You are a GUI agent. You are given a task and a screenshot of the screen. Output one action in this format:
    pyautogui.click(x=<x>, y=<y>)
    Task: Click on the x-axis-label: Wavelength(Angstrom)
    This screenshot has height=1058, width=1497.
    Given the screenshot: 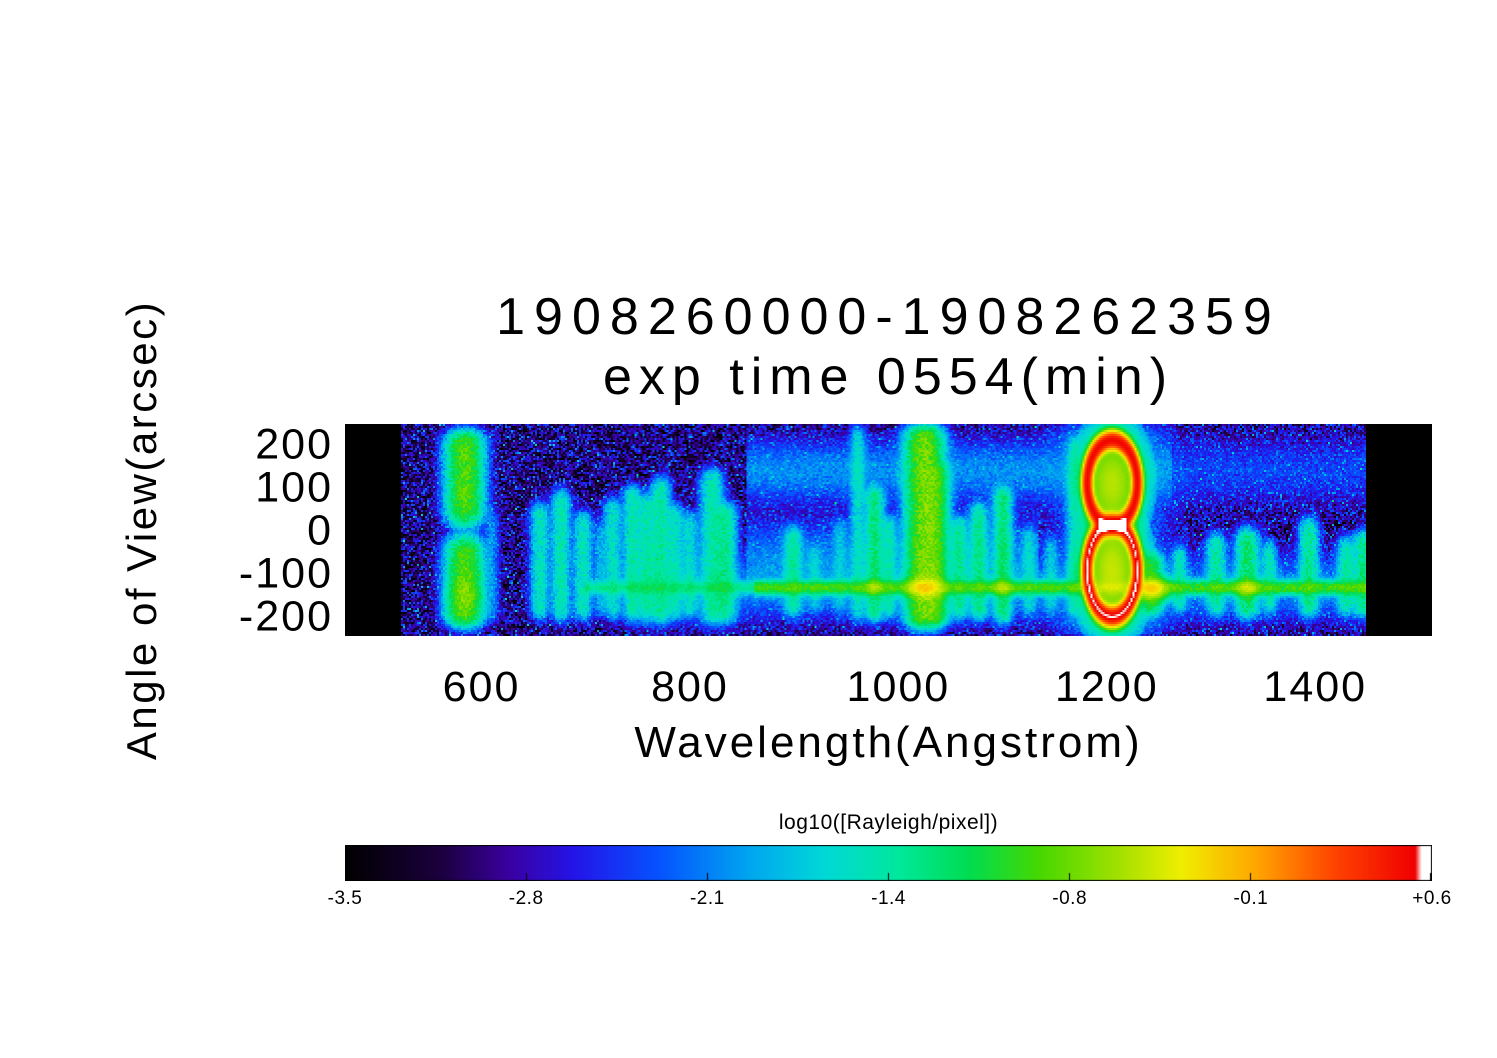 What is the action you would take?
    pyautogui.click(x=888, y=742)
    